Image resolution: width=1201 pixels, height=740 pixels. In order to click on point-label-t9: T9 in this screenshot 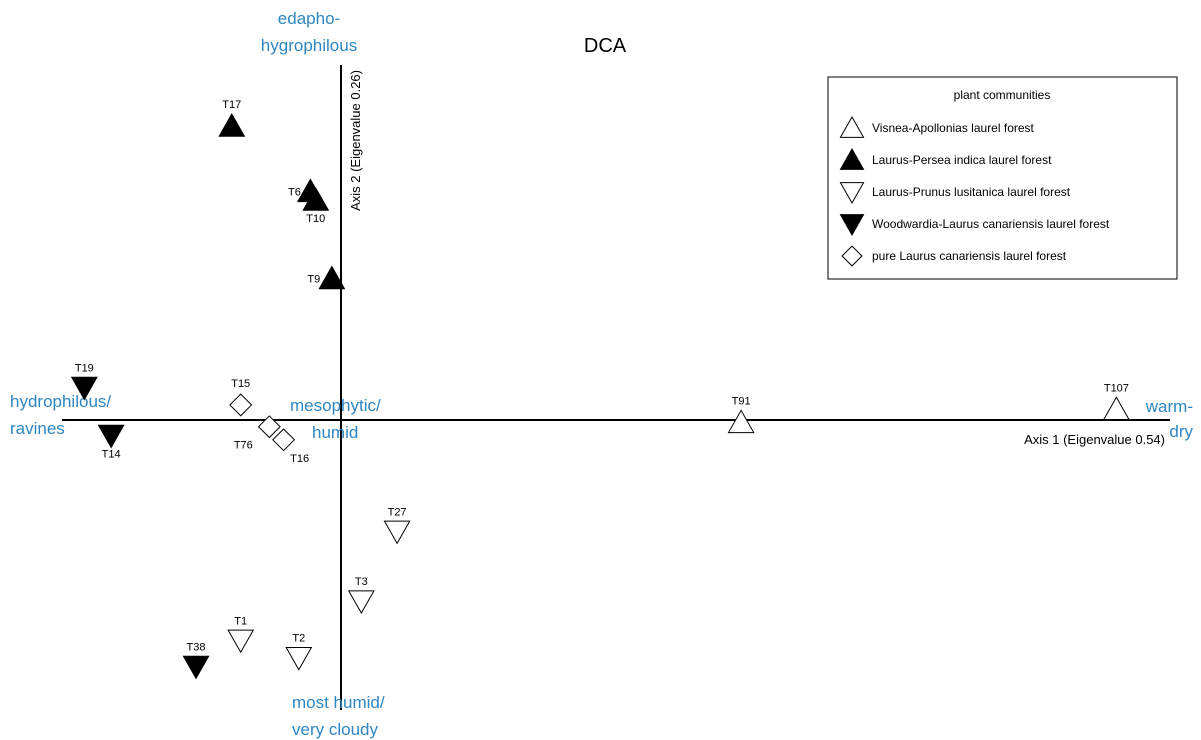, I will do `click(313, 280)`.